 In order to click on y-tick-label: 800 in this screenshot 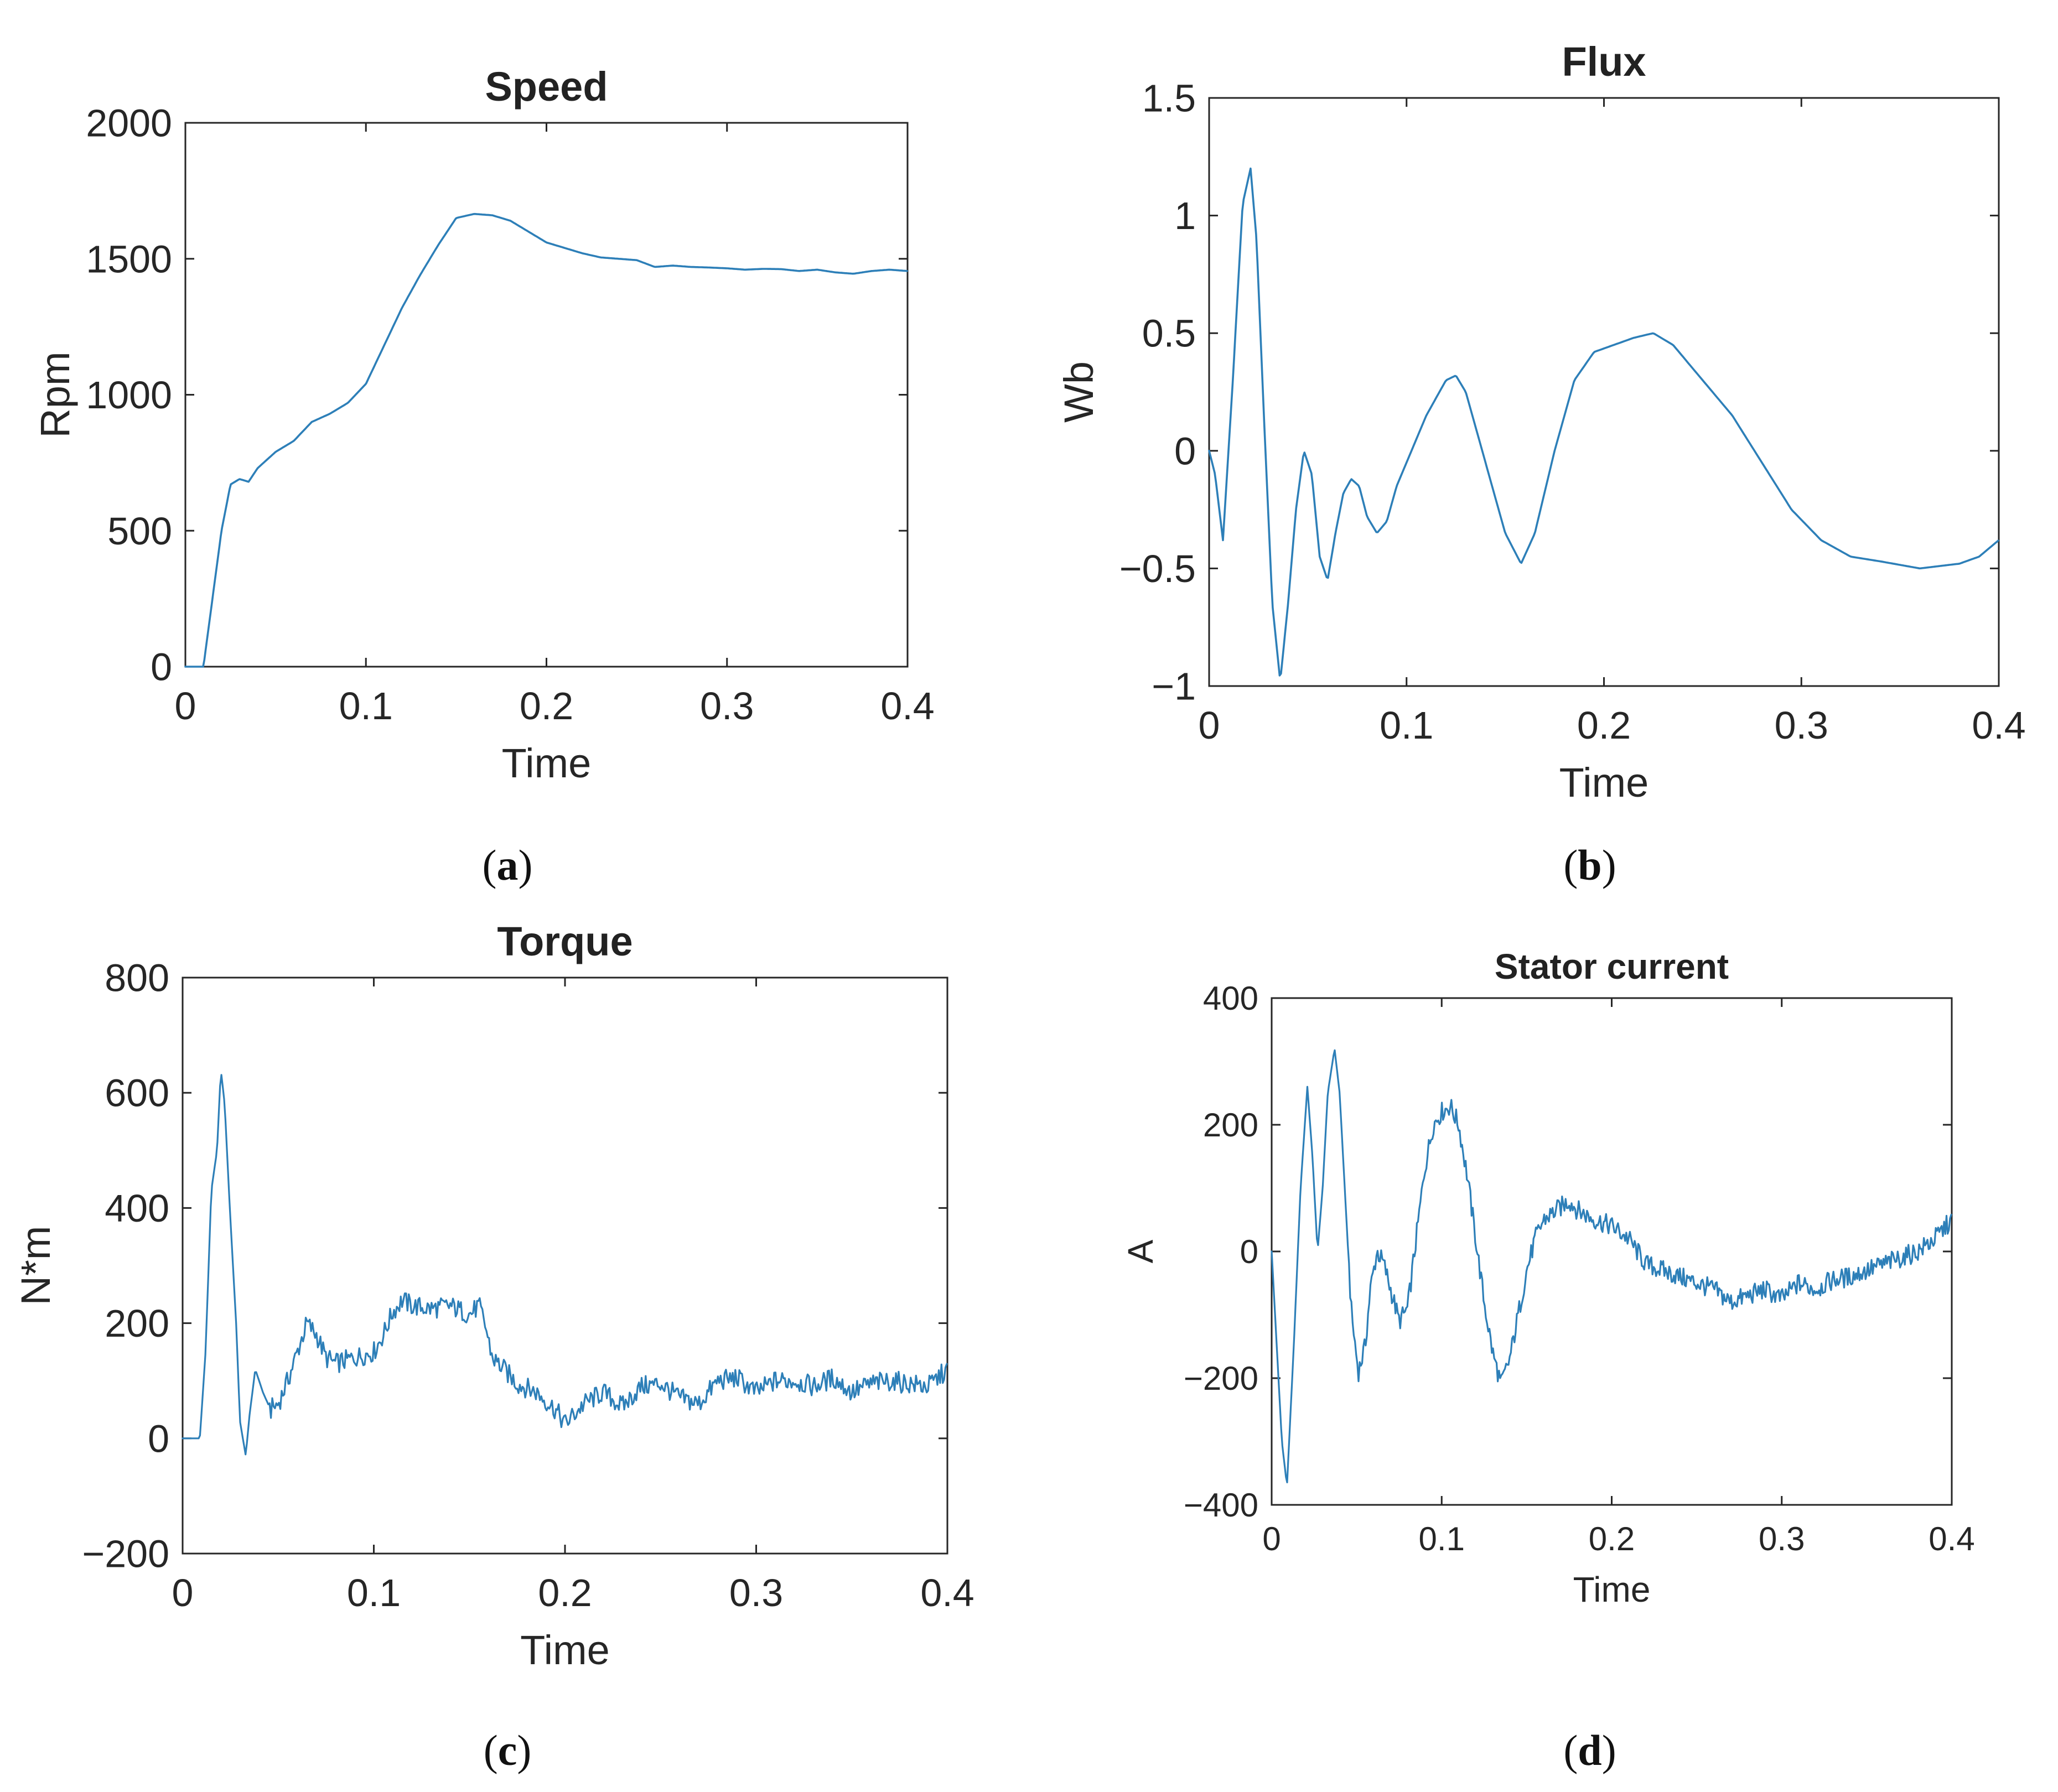, I will do `click(137, 978)`.